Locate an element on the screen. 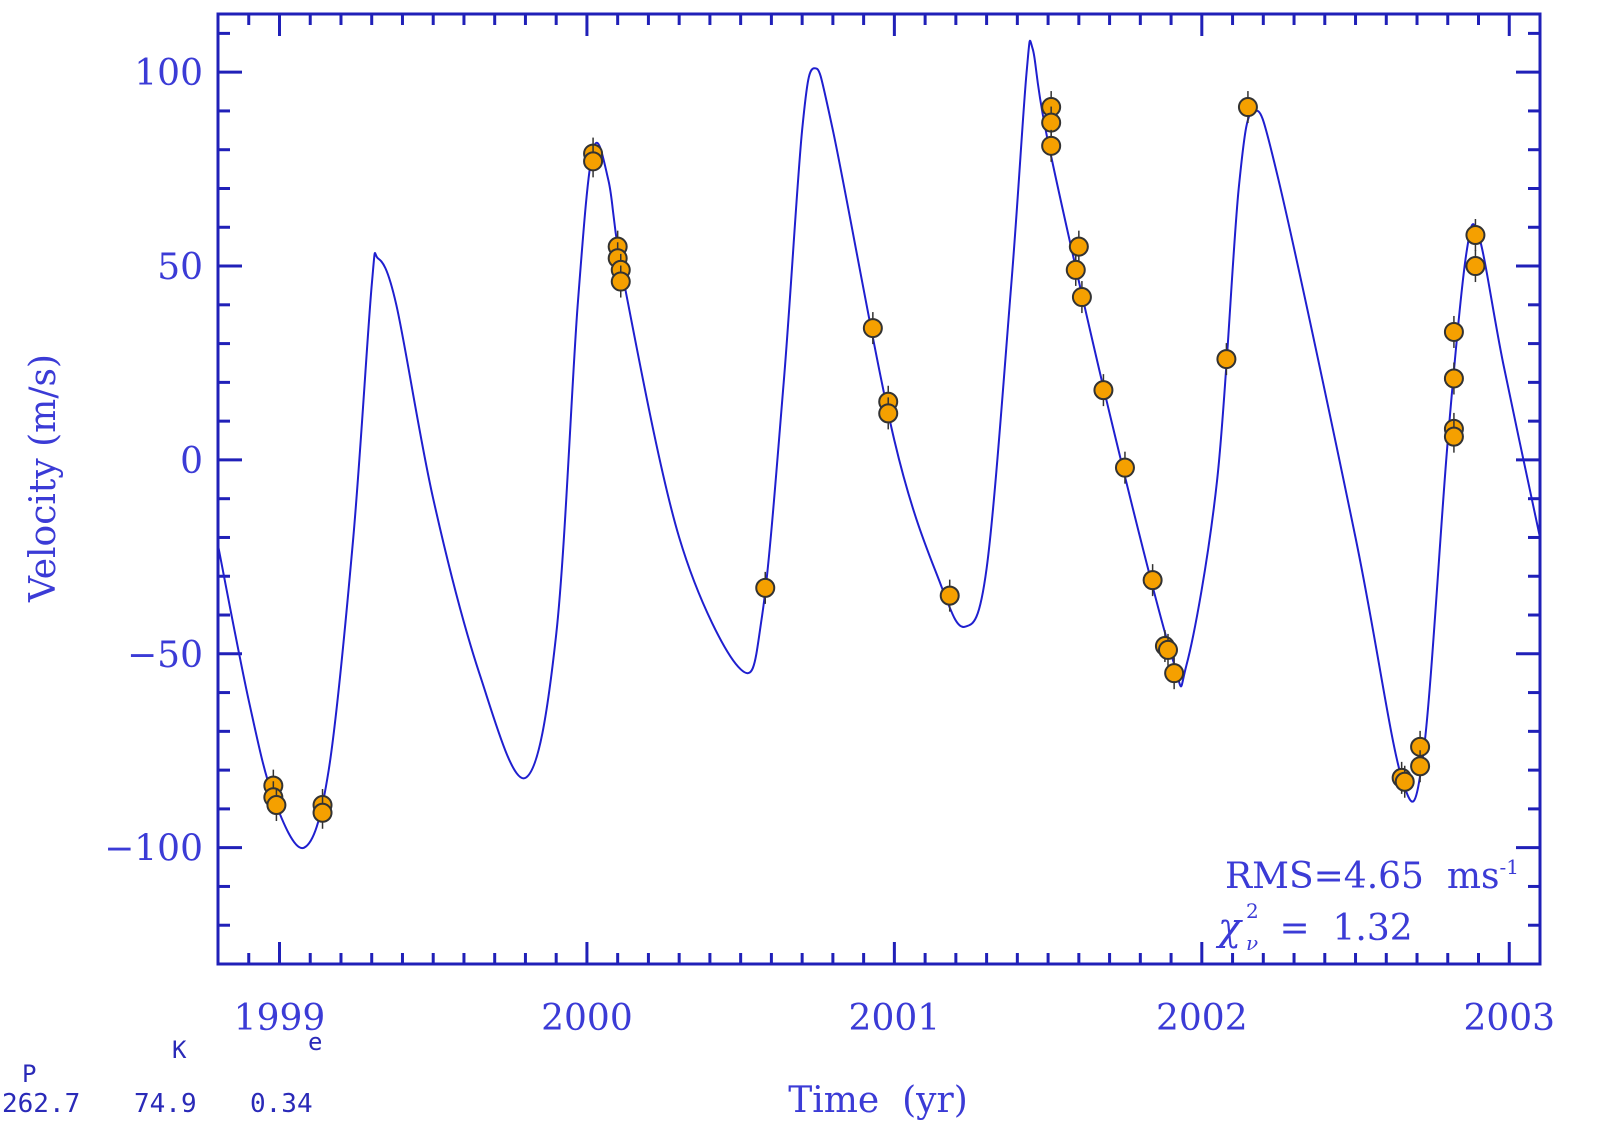 The width and height of the screenshot is (1622, 1128). param-value-p: 262.7 is located at coordinates (41, 1104).